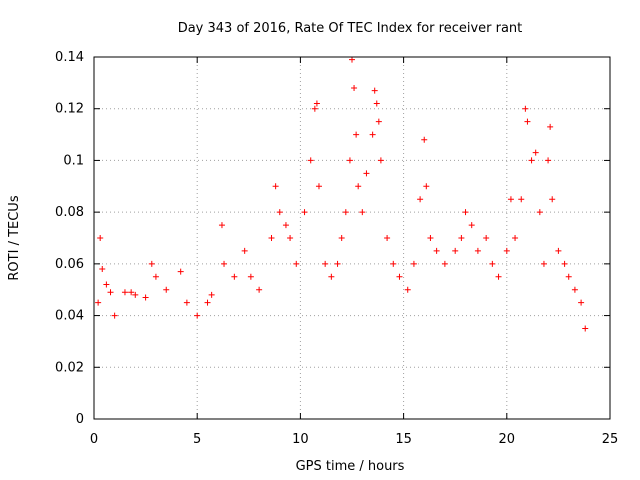 This screenshot has height=480, width=640. Describe the element at coordinates (197, 439) in the screenshot. I see `x-tick-label: 5` at that location.